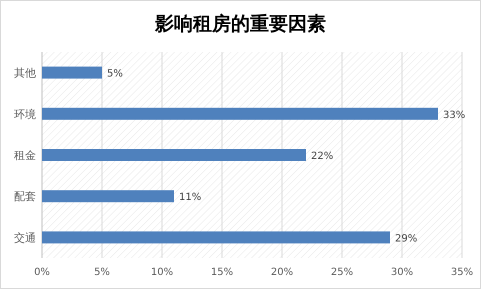 This screenshot has height=289, width=481. Describe the element at coordinates (25, 114) in the screenshot. I see `category: 环境` at that location.